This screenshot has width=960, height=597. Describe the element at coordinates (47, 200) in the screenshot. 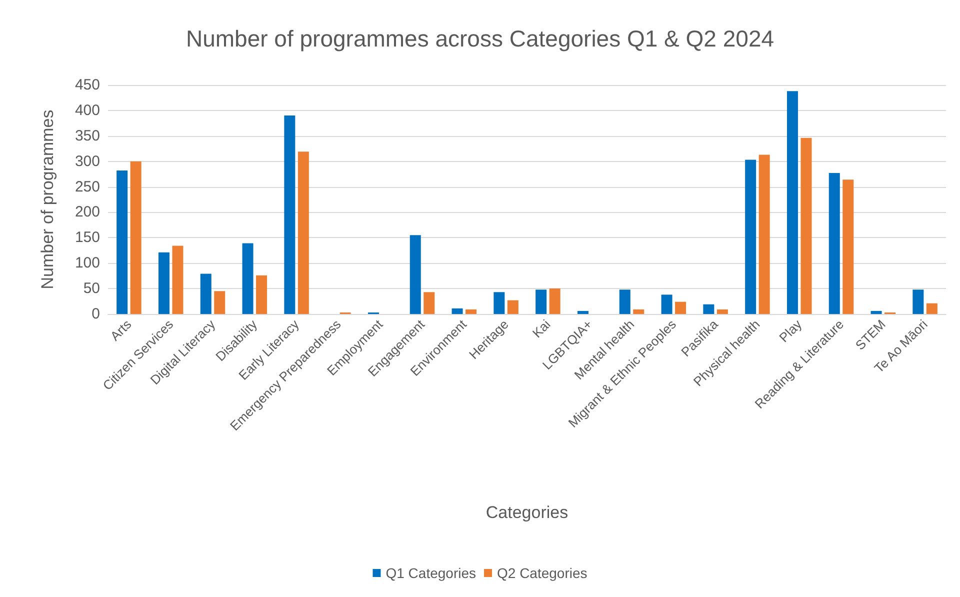

I see `y-axis-title: Number of programmes` at that location.